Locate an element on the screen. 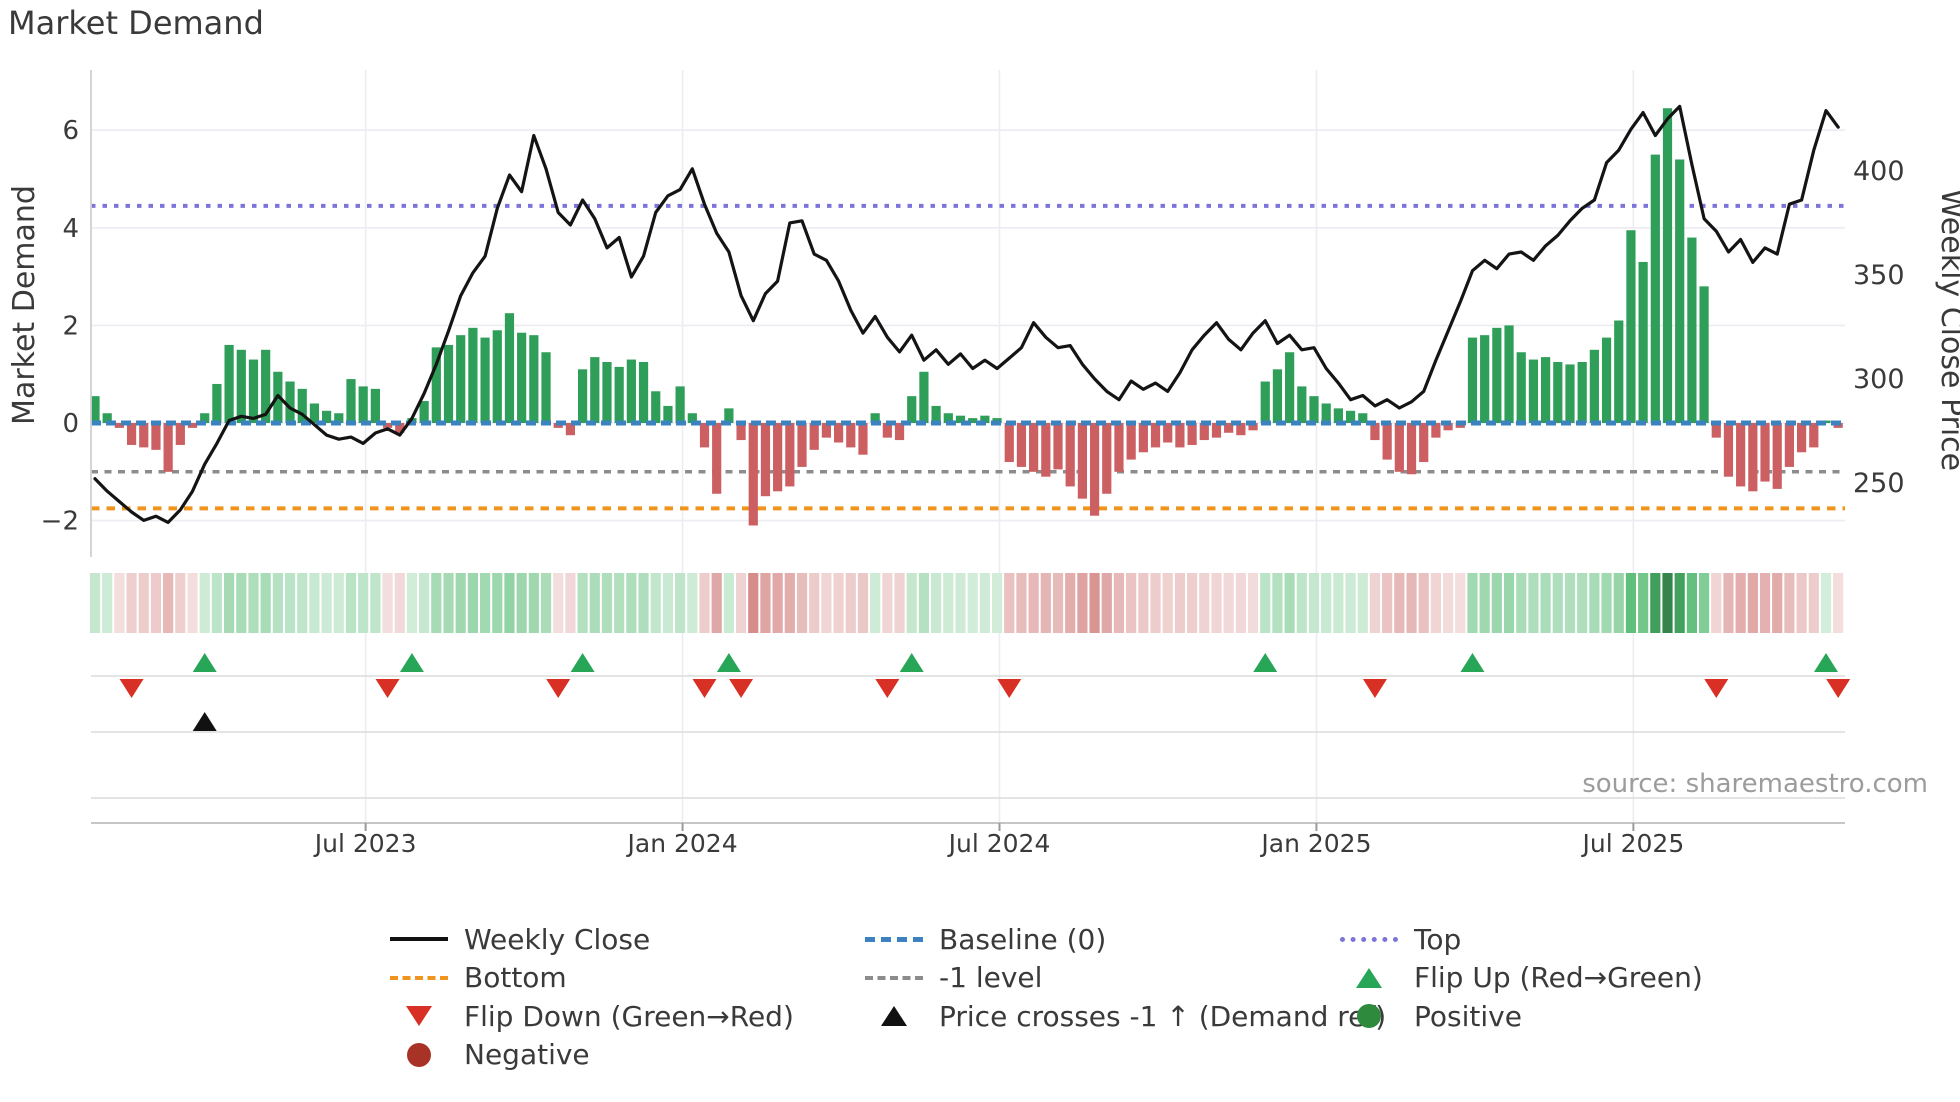 The height and width of the screenshot is (1102, 1960). x-tick-label: Jul 2025 is located at coordinates (1633, 843).